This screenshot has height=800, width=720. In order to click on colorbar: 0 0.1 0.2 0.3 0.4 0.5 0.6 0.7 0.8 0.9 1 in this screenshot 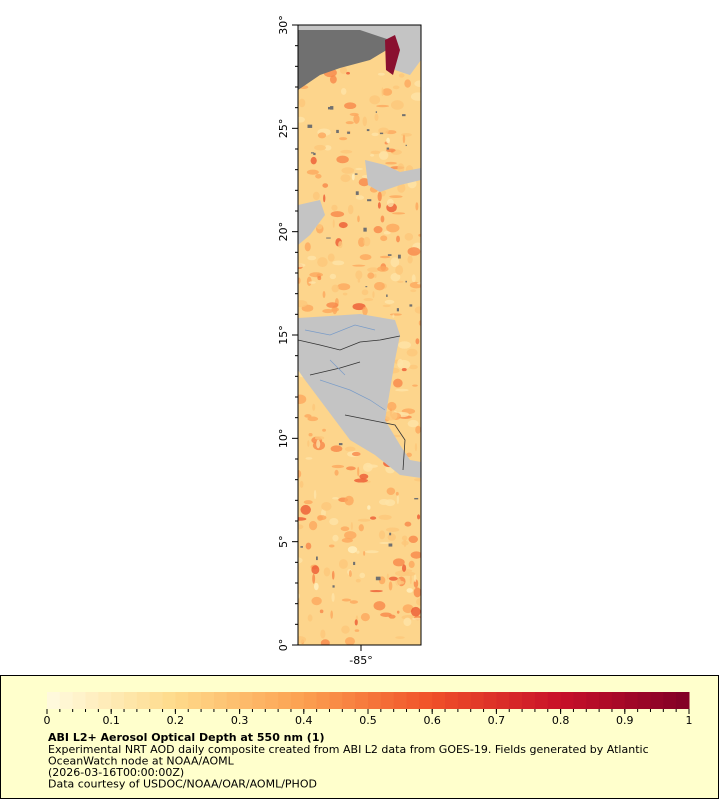, I will do `click(368, 709)`.